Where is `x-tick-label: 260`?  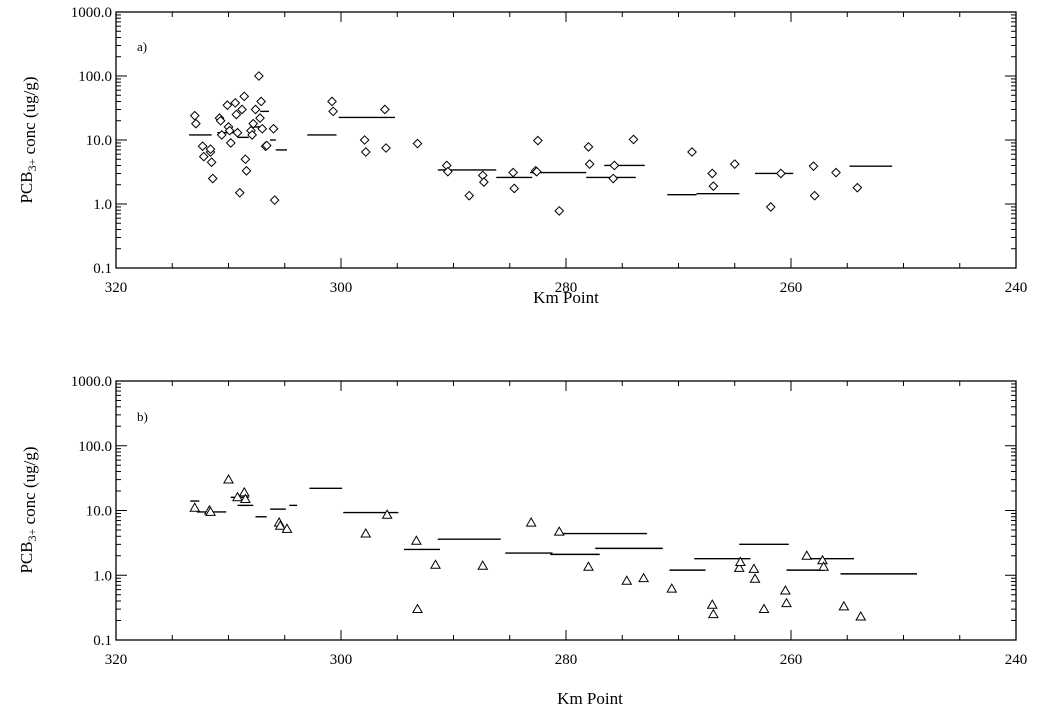
x-tick-label: 260 is located at coordinates (791, 660).